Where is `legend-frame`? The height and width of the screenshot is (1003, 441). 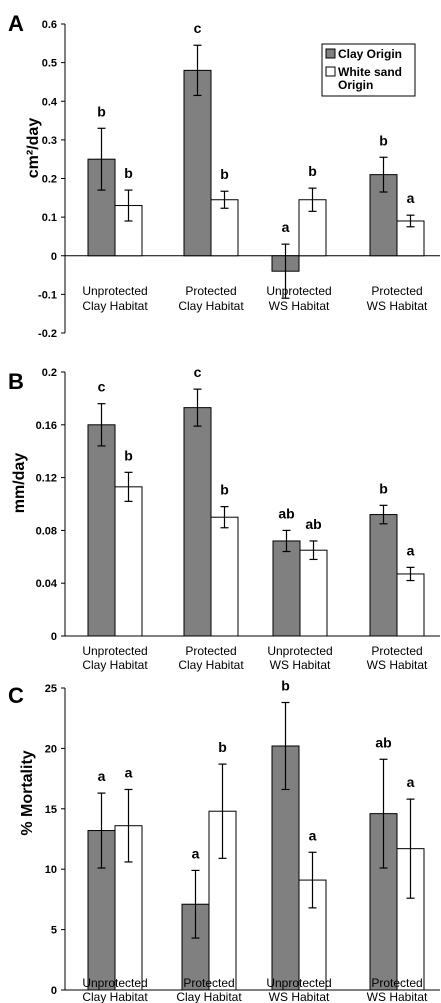 legend-frame is located at coordinates (368, 70).